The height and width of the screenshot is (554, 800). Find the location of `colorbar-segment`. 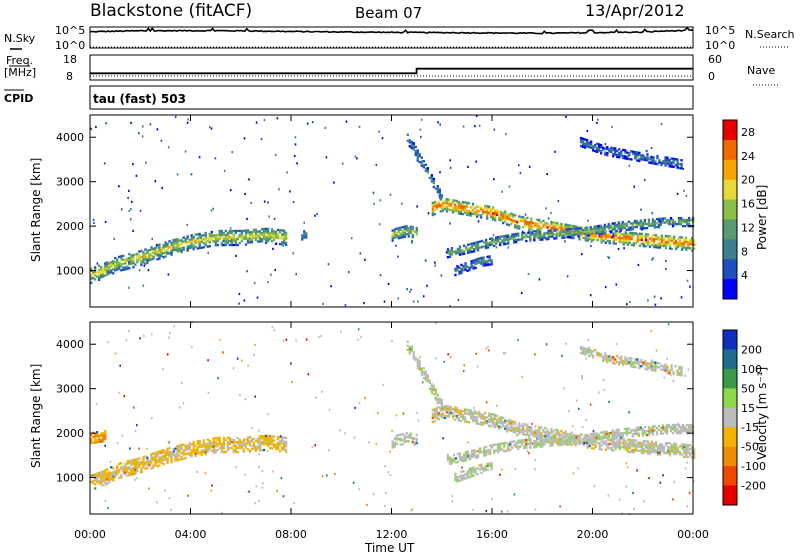

colorbar-segment is located at coordinates (730, 130).